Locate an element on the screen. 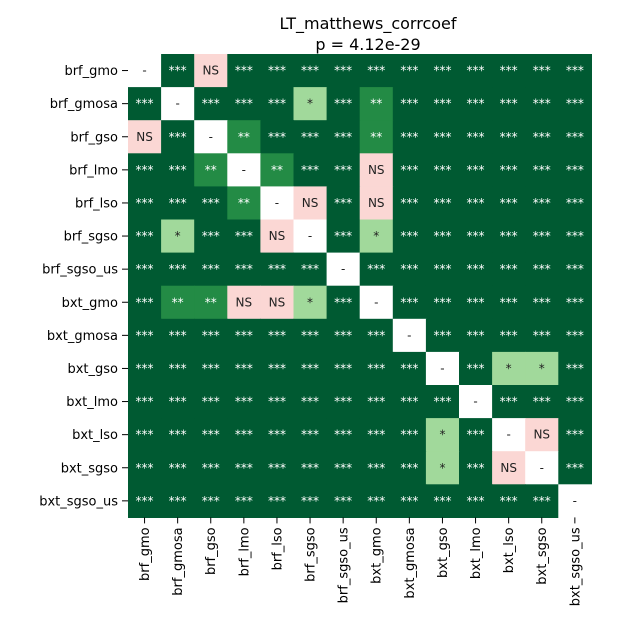  y-tick-label: bxt_gmosa is located at coordinates (82, 336).